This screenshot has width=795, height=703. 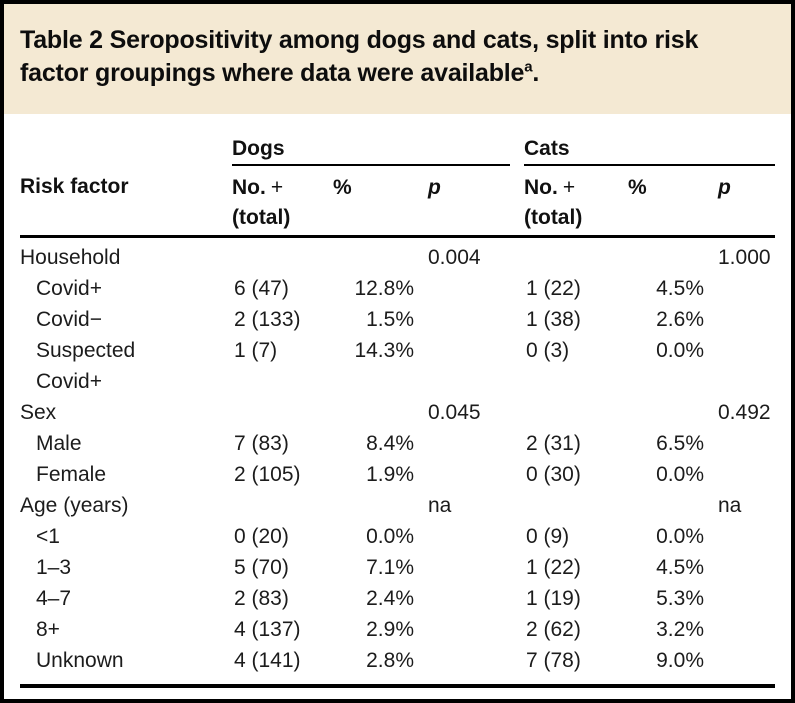 I want to click on bottom-rule-row, so click(x=398, y=691).